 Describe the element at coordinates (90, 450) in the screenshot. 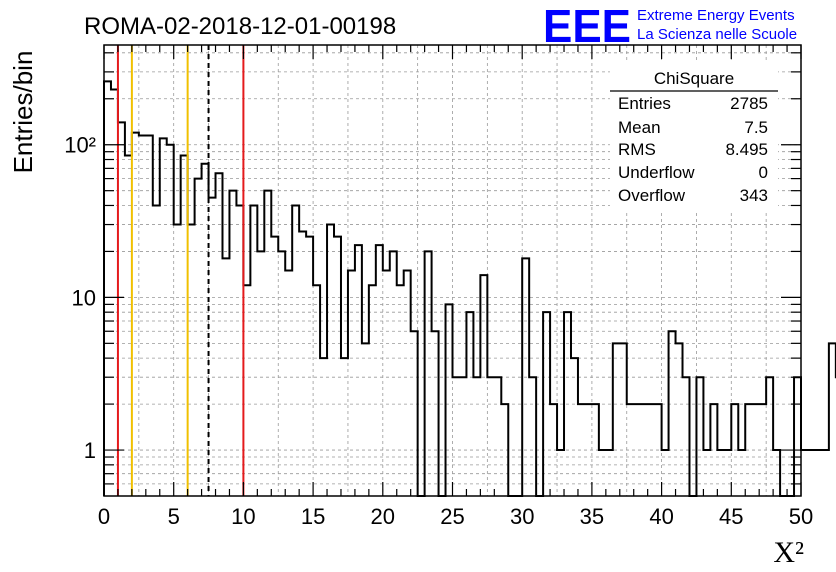

I see `y-tick-label: 1` at that location.